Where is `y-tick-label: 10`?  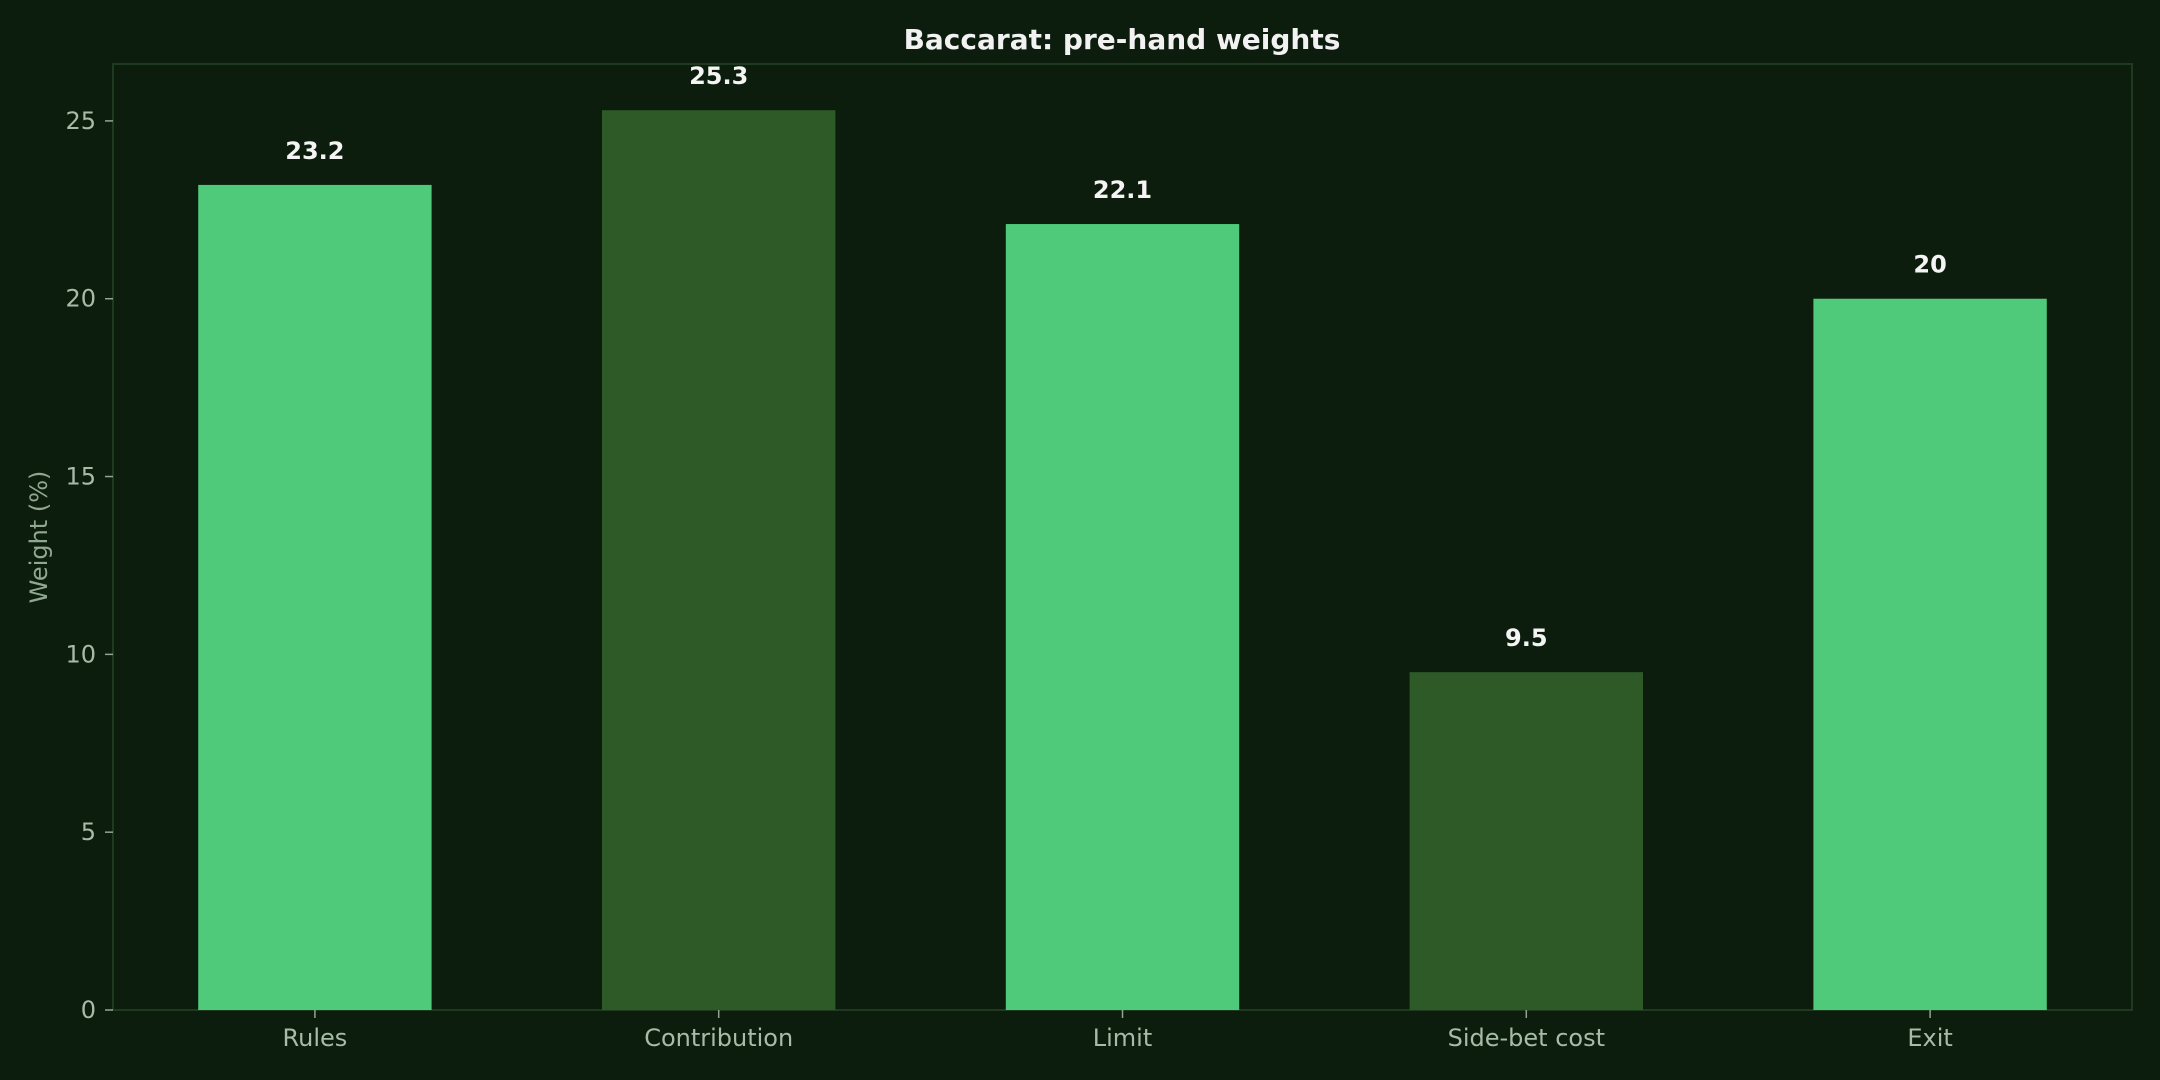
y-tick-label: 10 is located at coordinates (80, 654).